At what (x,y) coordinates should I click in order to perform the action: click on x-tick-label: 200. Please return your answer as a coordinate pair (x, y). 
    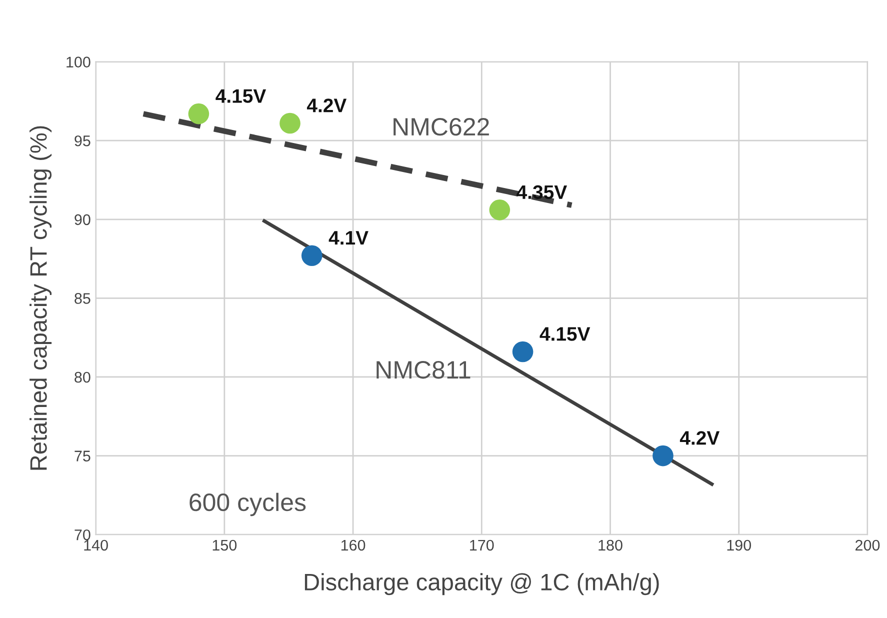
    Looking at the image, I should click on (868, 545).